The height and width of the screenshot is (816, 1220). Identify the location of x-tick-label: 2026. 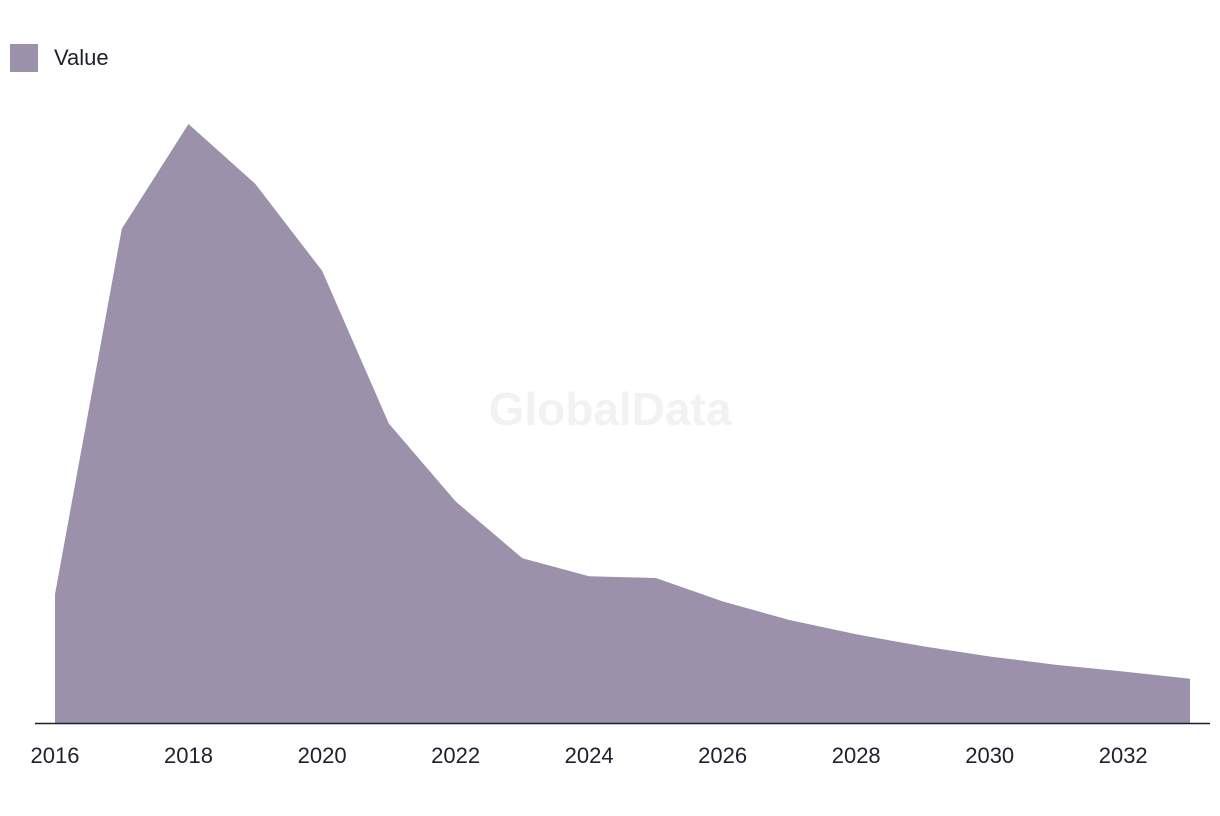
(722, 755).